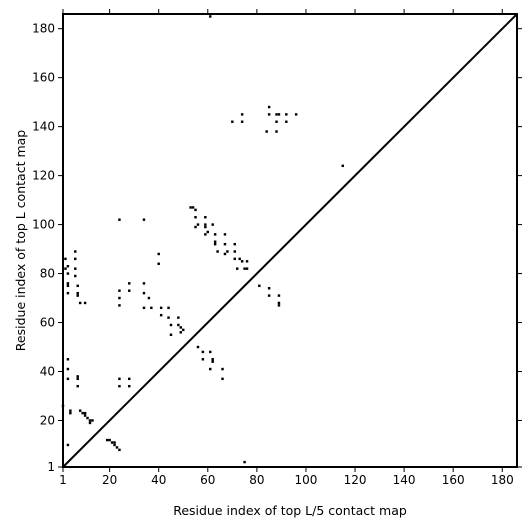 The image size is (531, 531). I want to click on x-tick-label: 20, so click(109, 480).